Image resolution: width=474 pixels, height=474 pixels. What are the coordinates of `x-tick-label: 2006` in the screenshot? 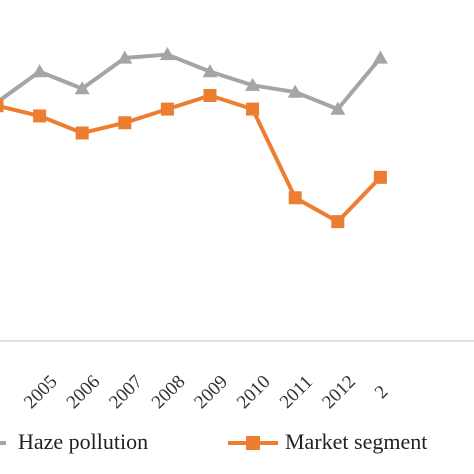 It's located at (84, 392).